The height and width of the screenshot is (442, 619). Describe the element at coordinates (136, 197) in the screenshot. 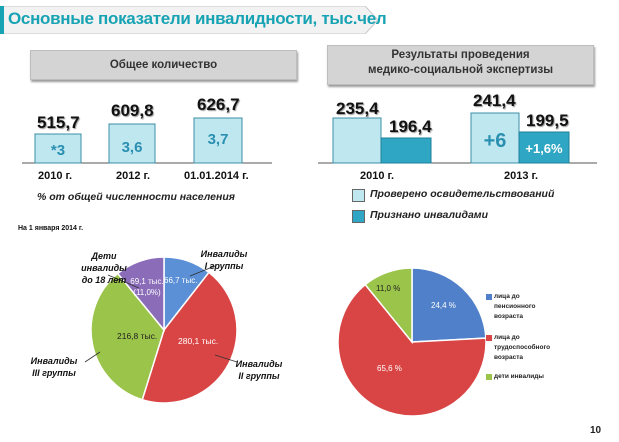

I see `left-note: % от общей численности населения` at that location.